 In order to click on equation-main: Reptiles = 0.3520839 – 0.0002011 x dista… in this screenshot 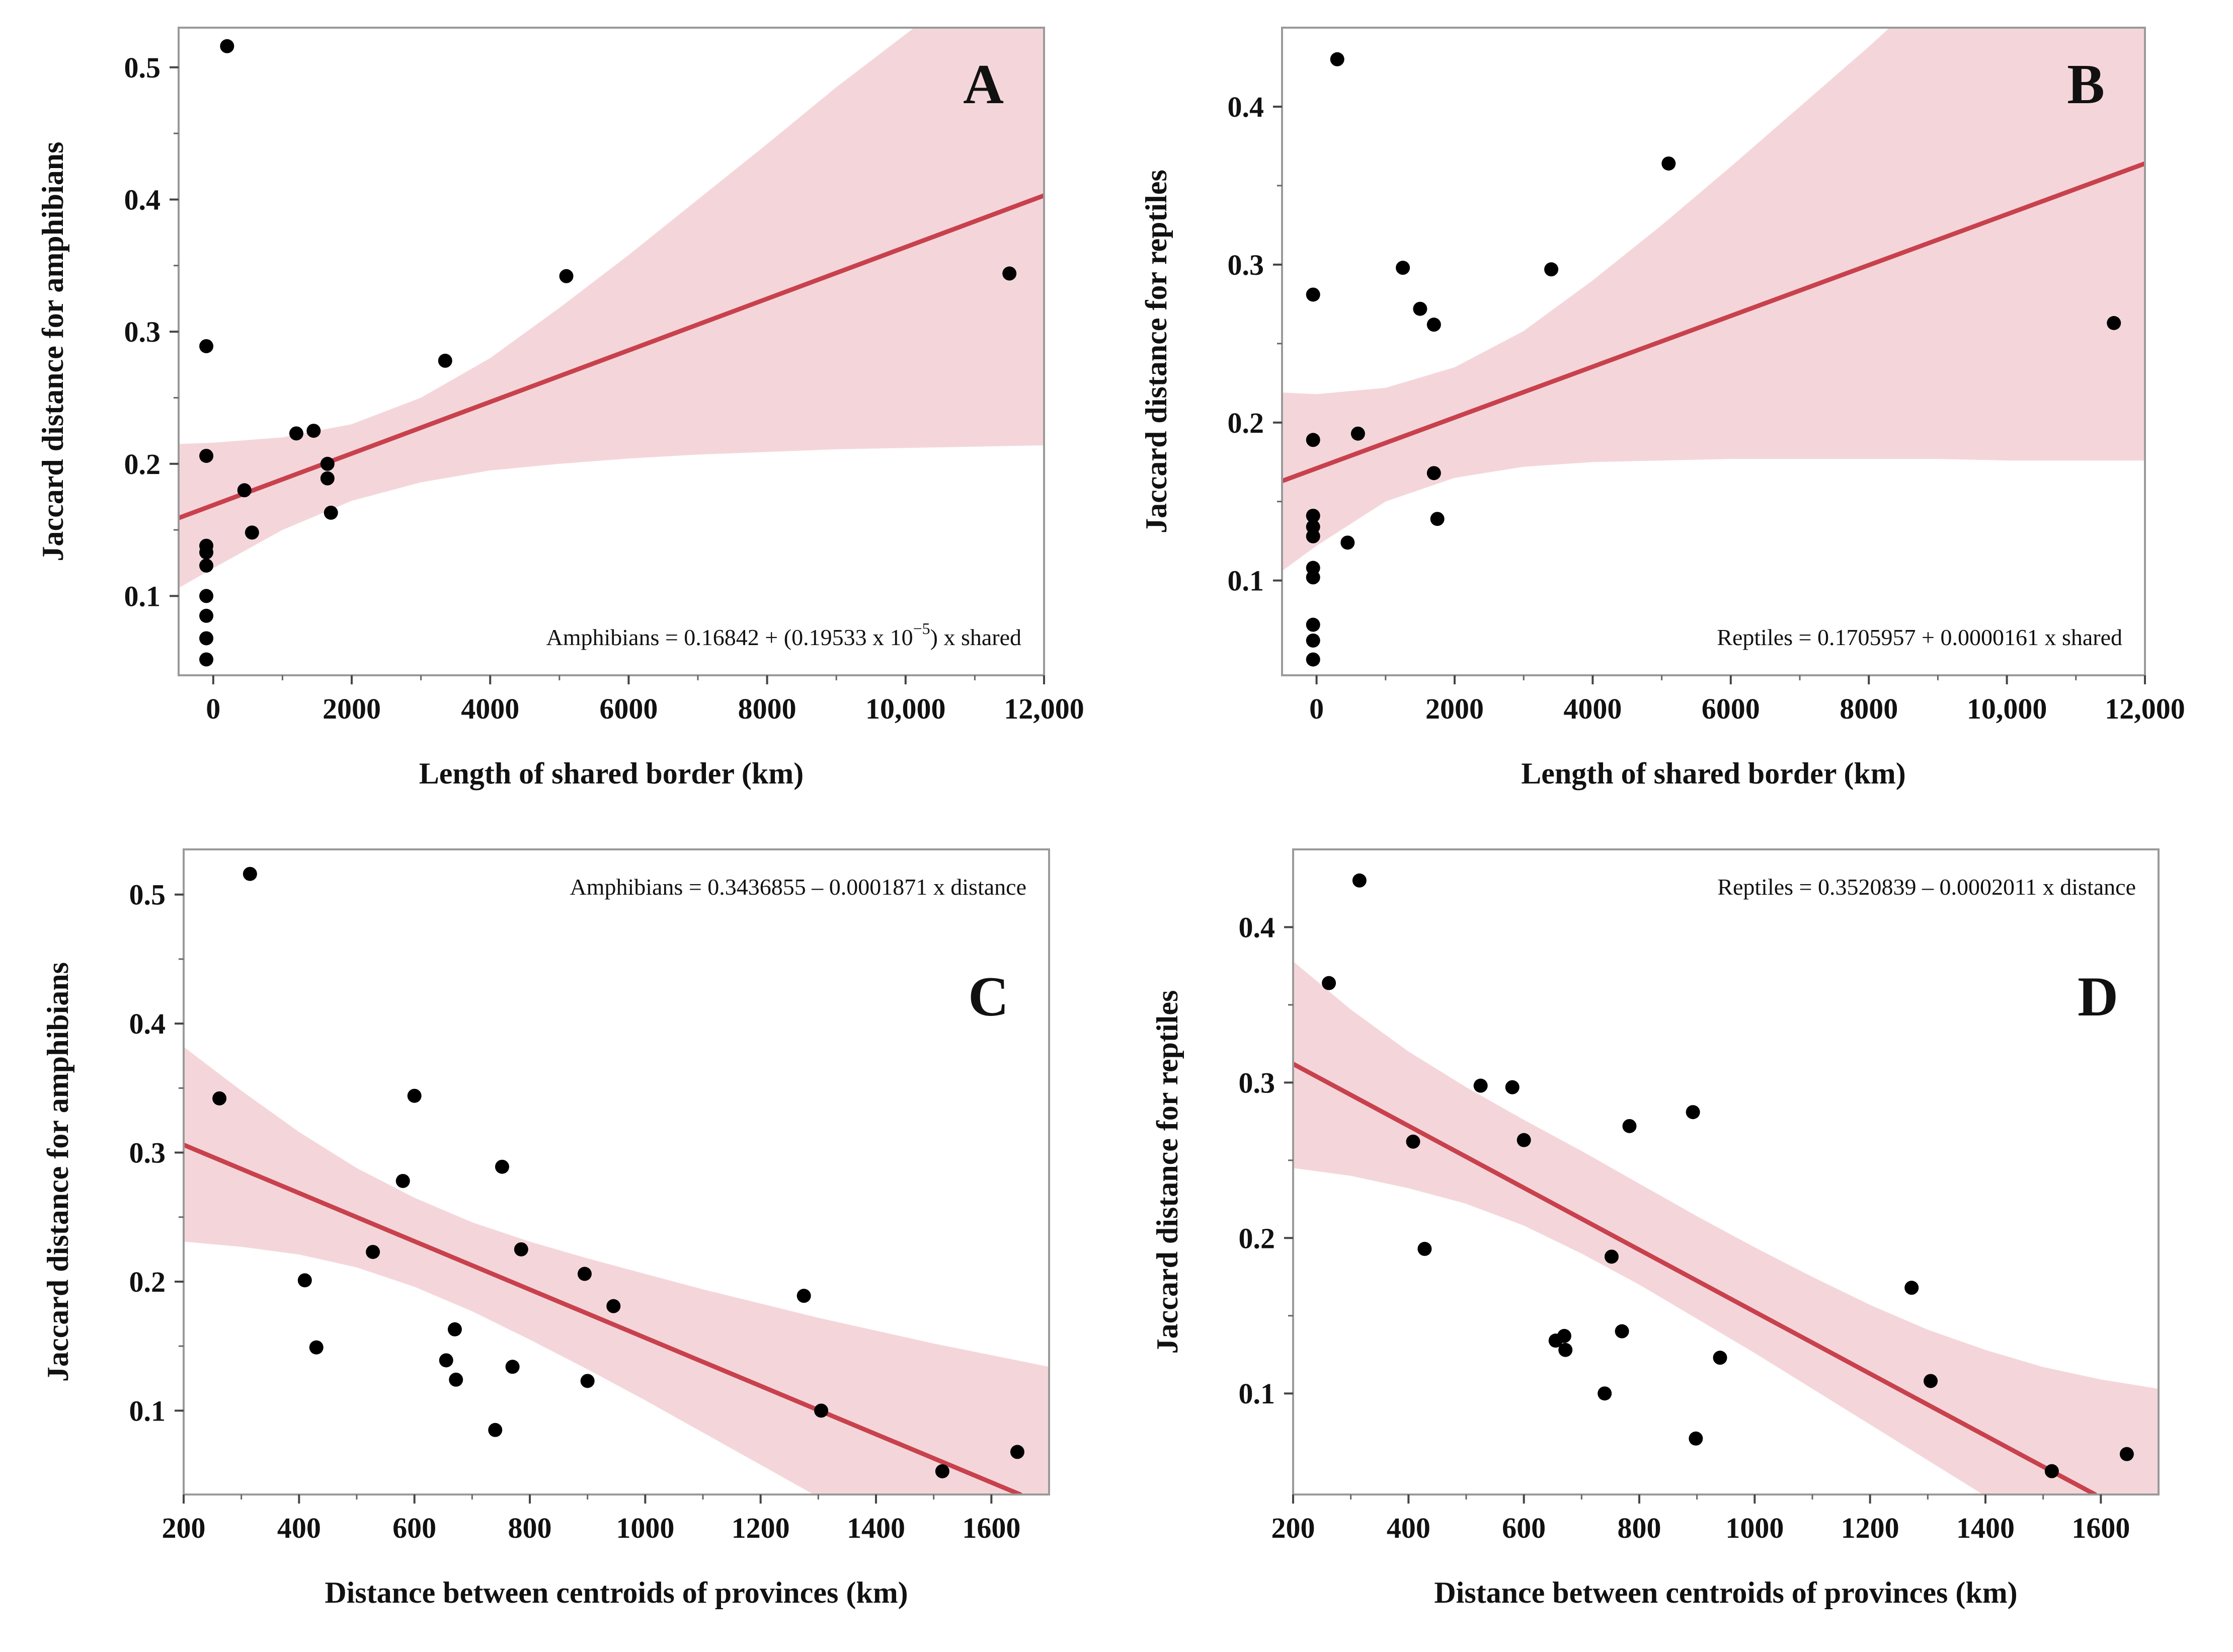, I will do `click(1926, 887)`.